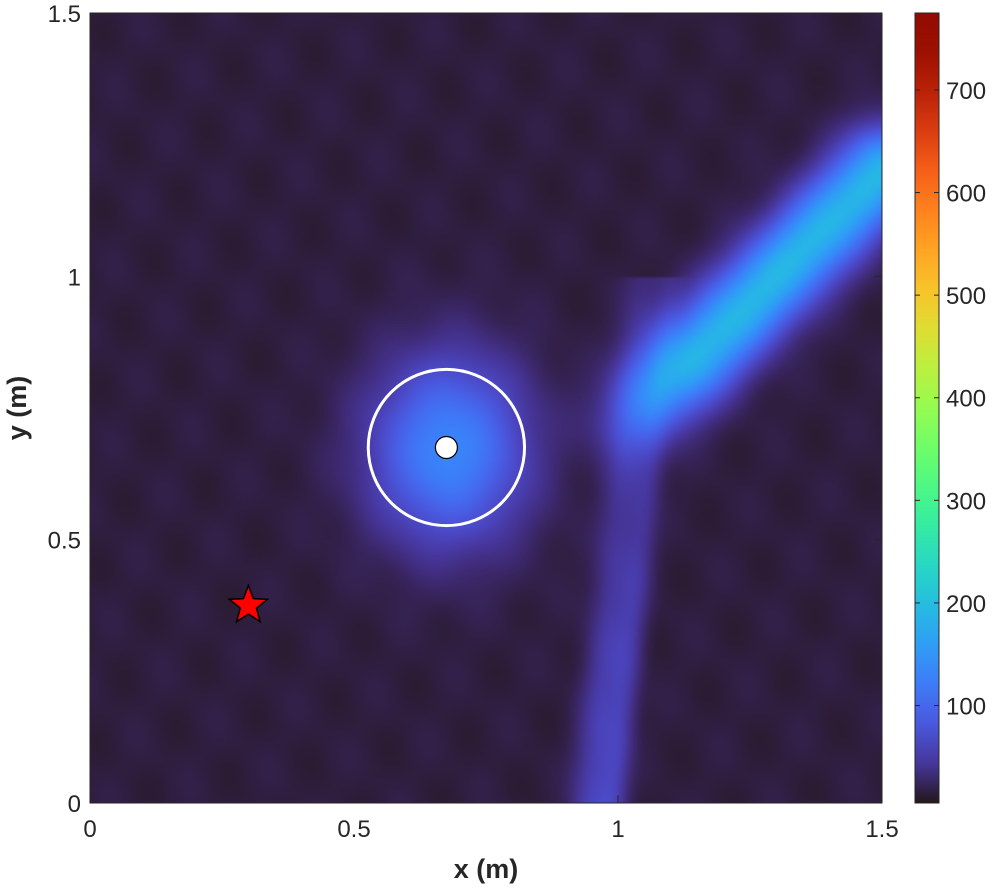 Image resolution: width=996 pixels, height=887 pixels. I want to click on y-axis-title: y (m), so click(17, 408).